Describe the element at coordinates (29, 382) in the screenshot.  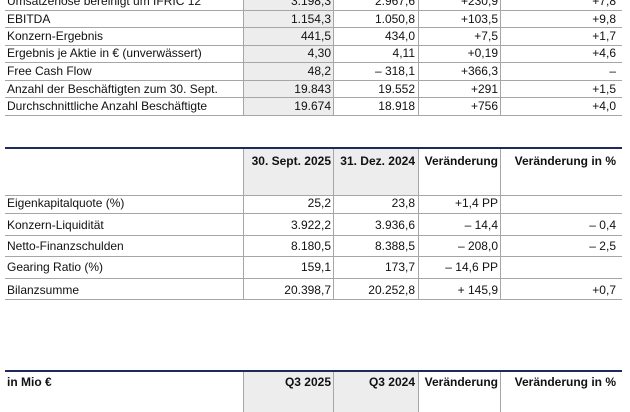
I see `row-label: in Mio €` at that location.